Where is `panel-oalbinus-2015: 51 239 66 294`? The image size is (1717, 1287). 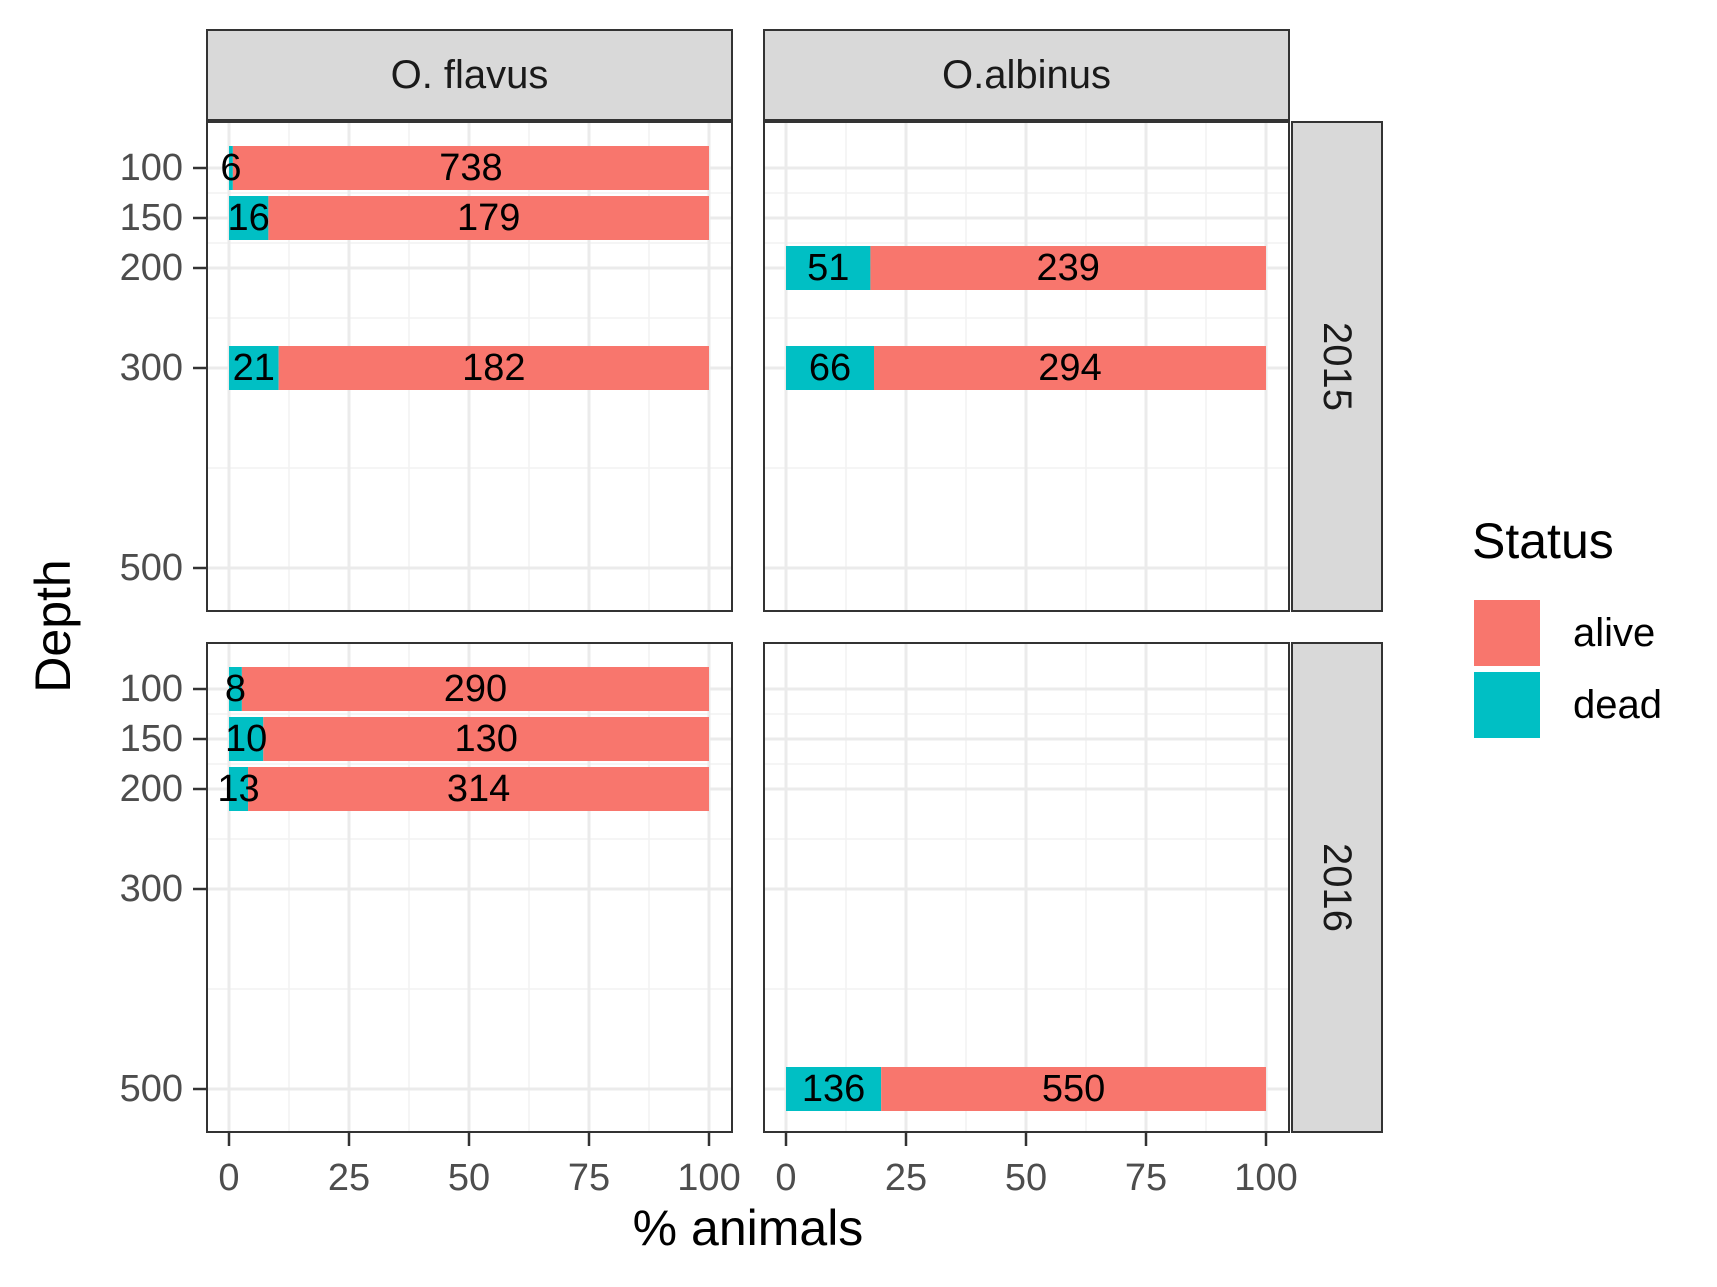 panel-oalbinus-2015: 51 239 66 294 is located at coordinates (1026, 366).